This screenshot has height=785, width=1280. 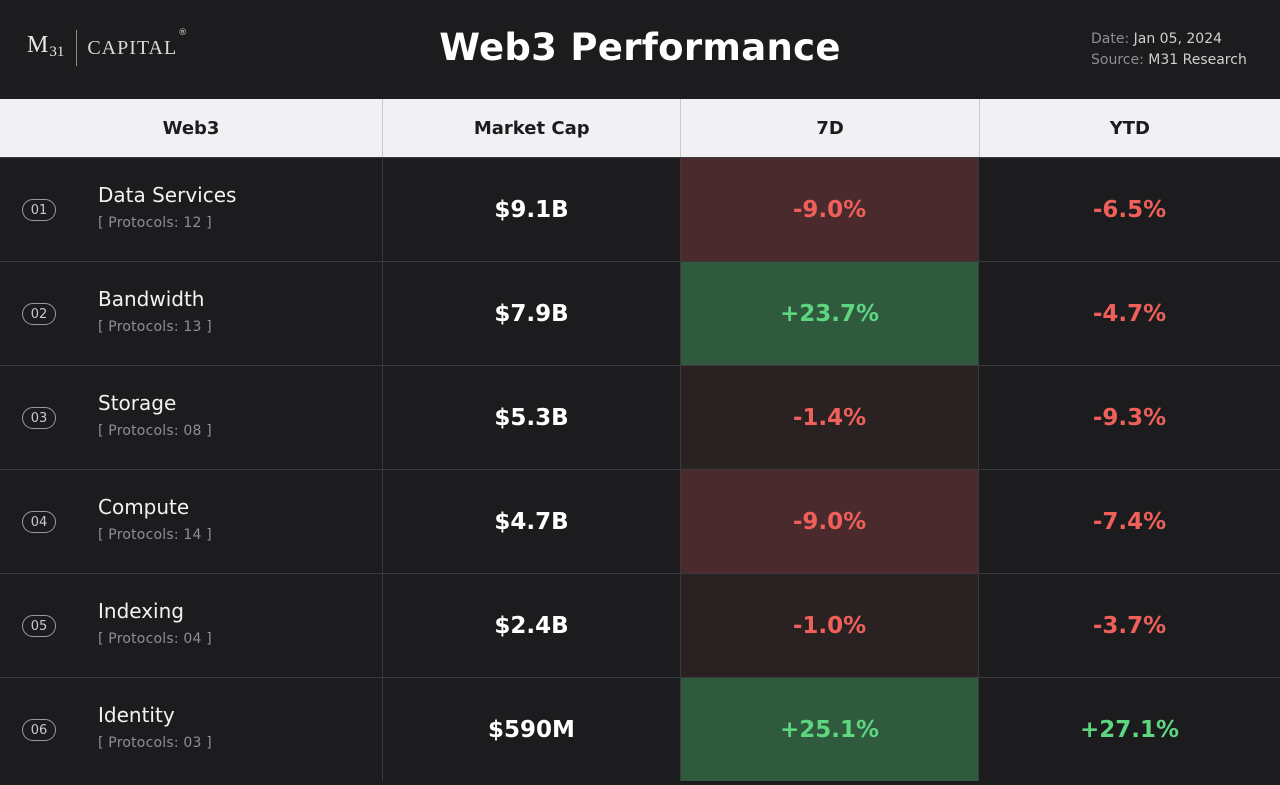 What do you see at coordinates (39, 418) in the screenshot?
I see `row-number-badge: 03` at bounding box center [39, 418].